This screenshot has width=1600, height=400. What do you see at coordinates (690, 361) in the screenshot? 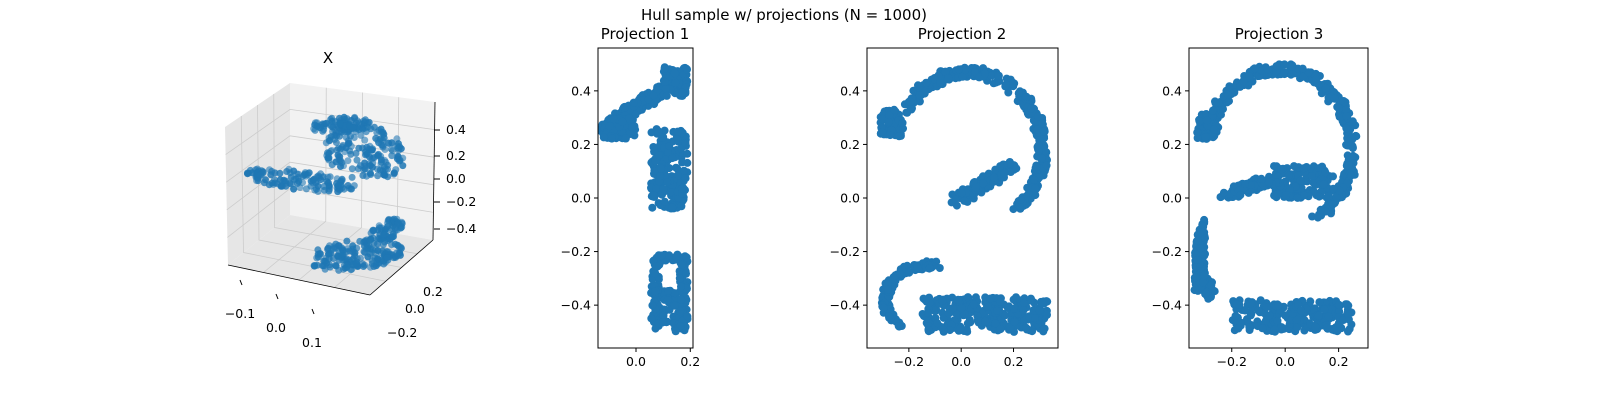
I see `x-tick-label: 0.2` at bounding box center [690, 361].